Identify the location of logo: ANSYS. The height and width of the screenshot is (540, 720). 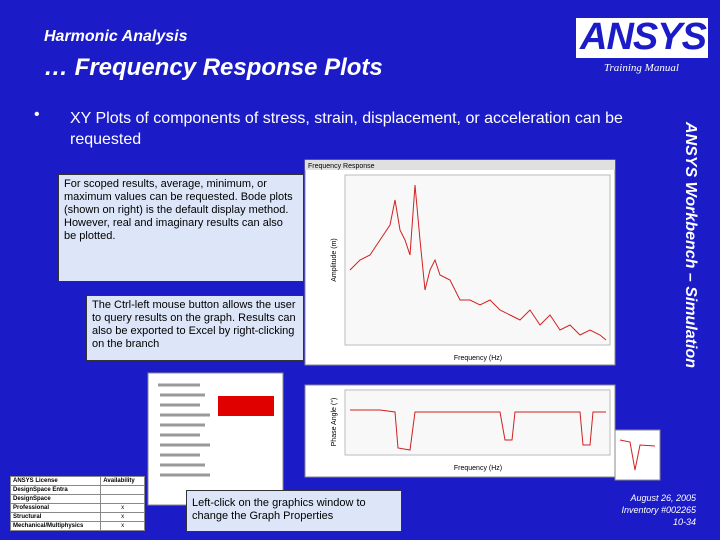
(643, 37).